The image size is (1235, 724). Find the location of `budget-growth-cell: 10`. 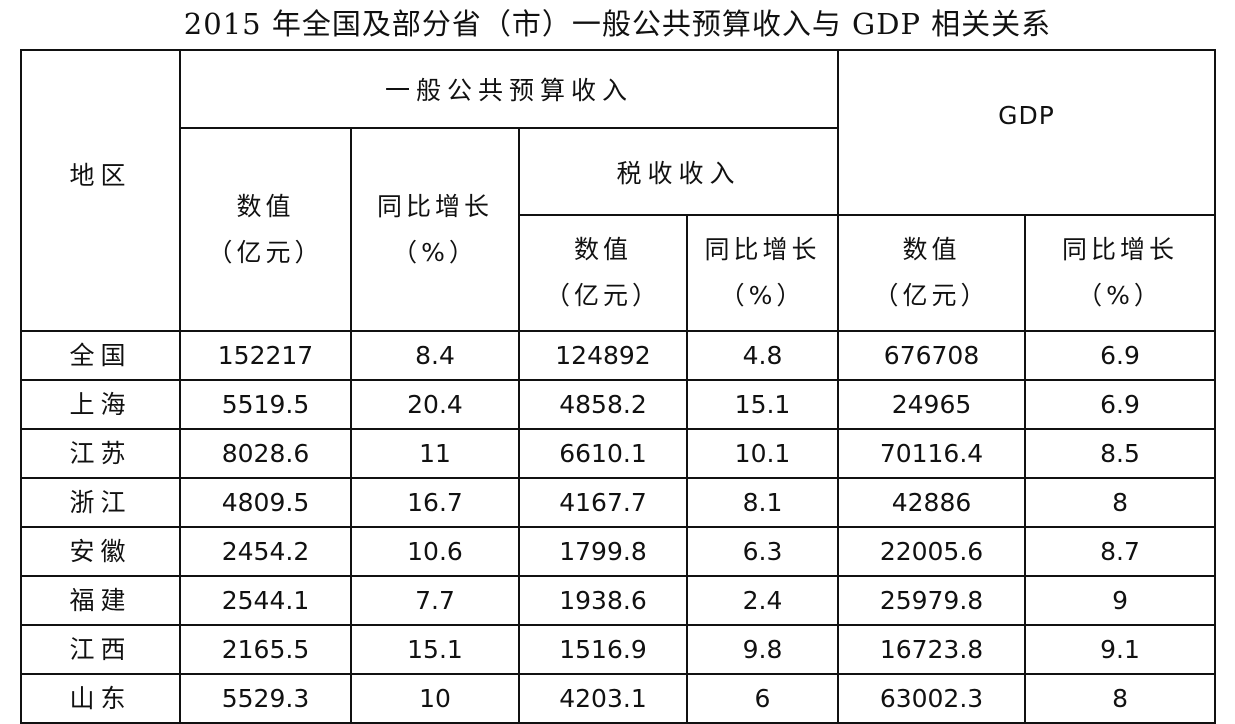

budget-growth-cell: 10 is located at coordinates (435, 698).